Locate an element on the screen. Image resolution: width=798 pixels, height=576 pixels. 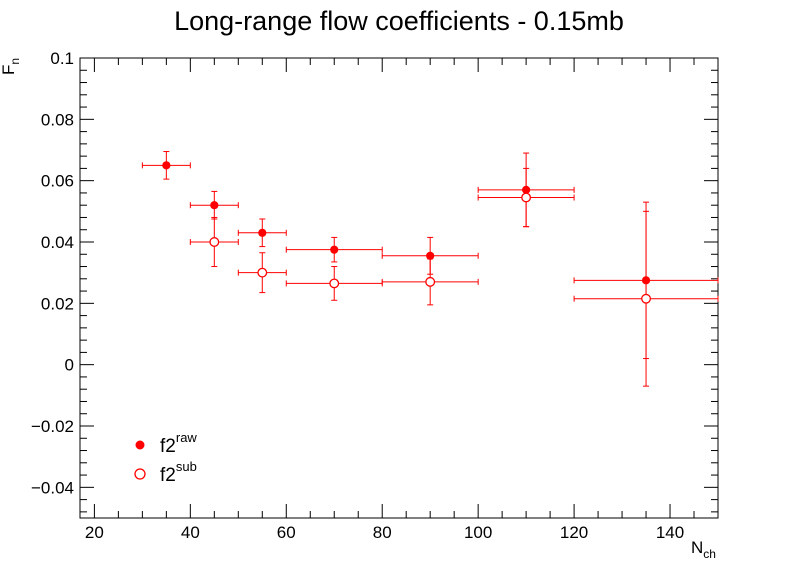
x-tick-label: 100 is located at coordinates (478, 532).